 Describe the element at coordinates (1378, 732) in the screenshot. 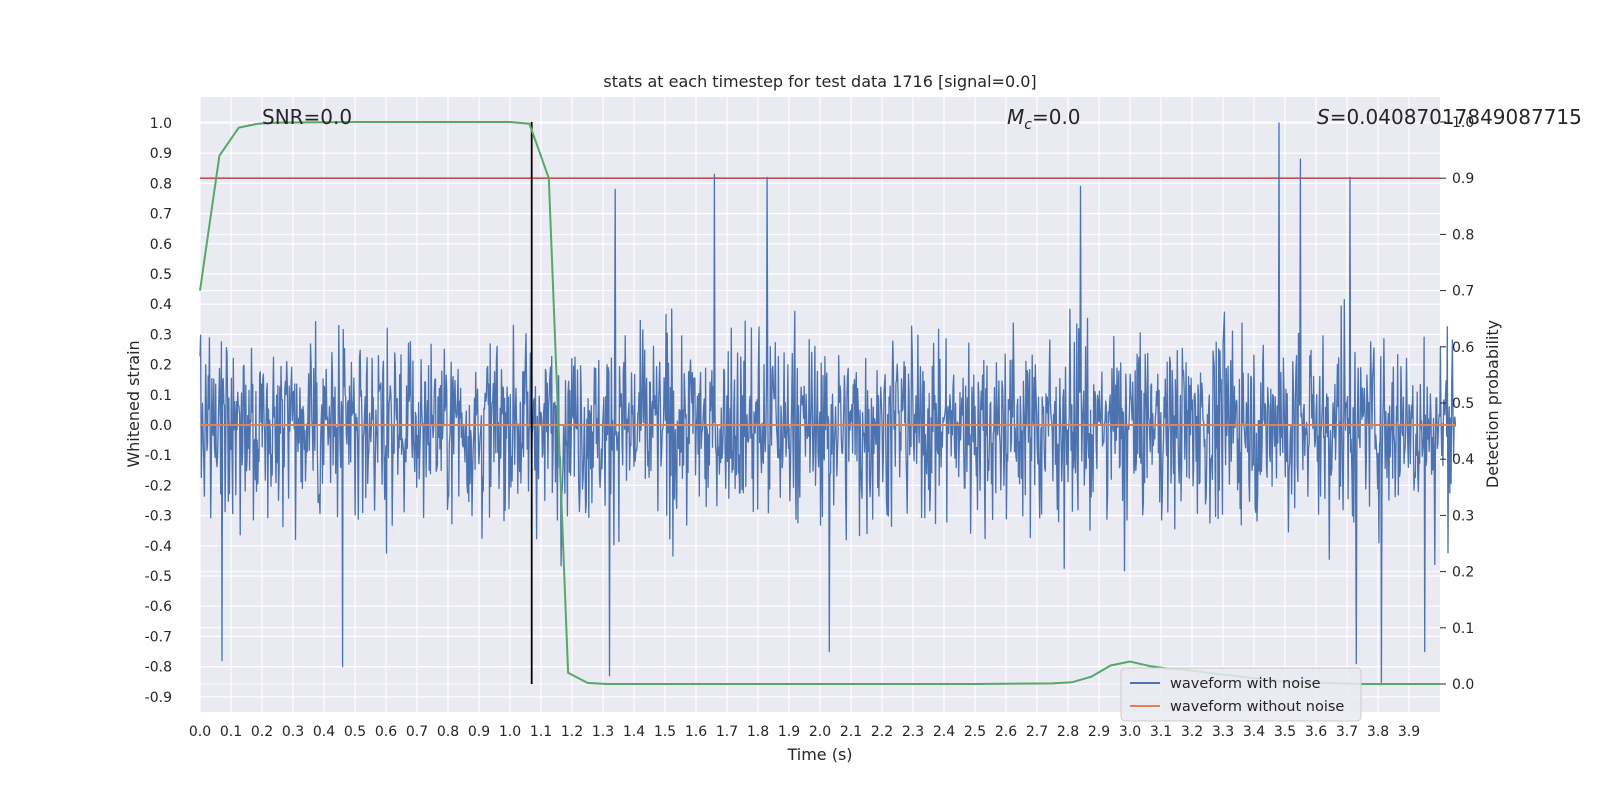

I see `x-tick-label: 3.8` at that location.